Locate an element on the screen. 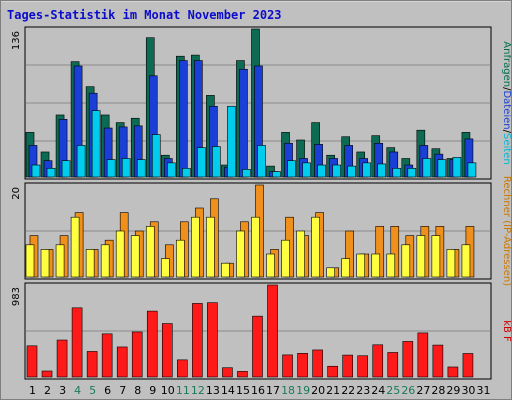 Image resolution: width=512 pixels, height=400 pixels. legend-part: Dateien is located at coordinates (506, 109).